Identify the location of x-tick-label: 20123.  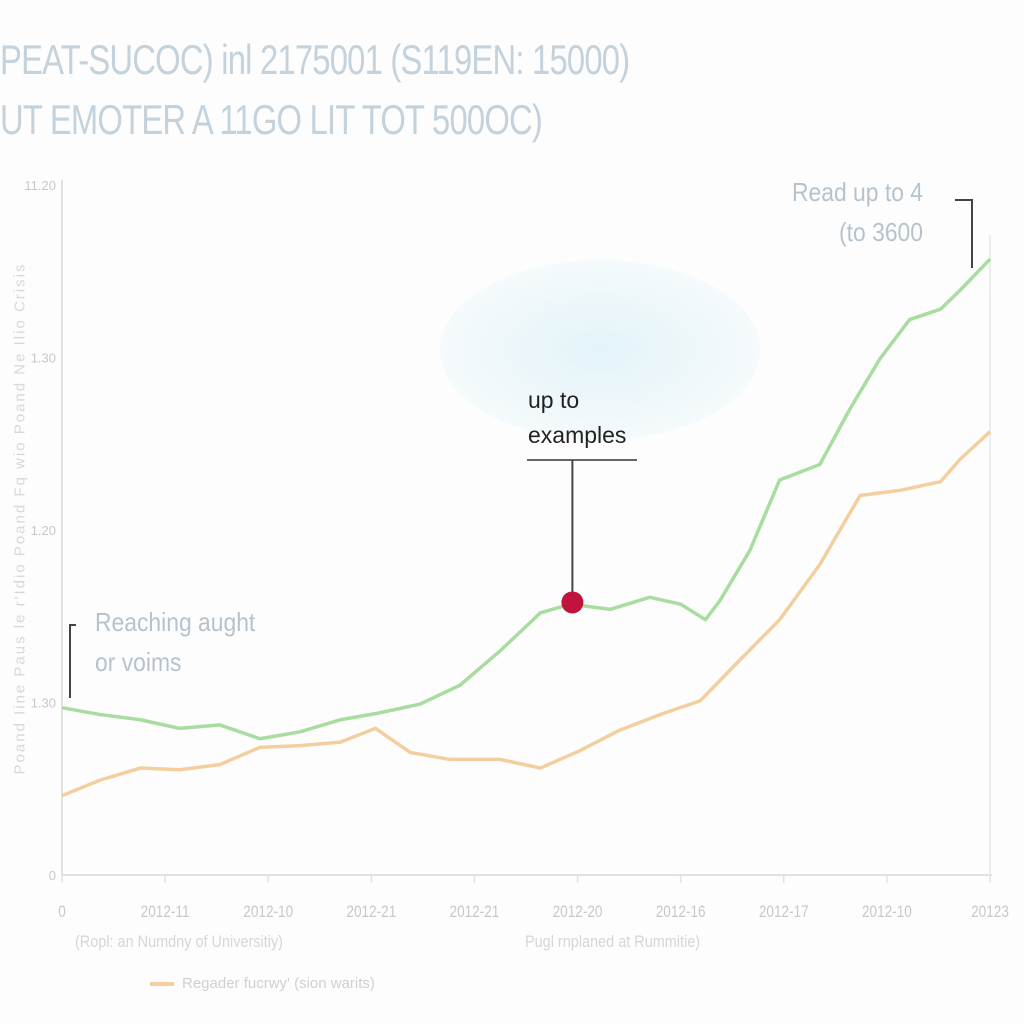
(990, 912).